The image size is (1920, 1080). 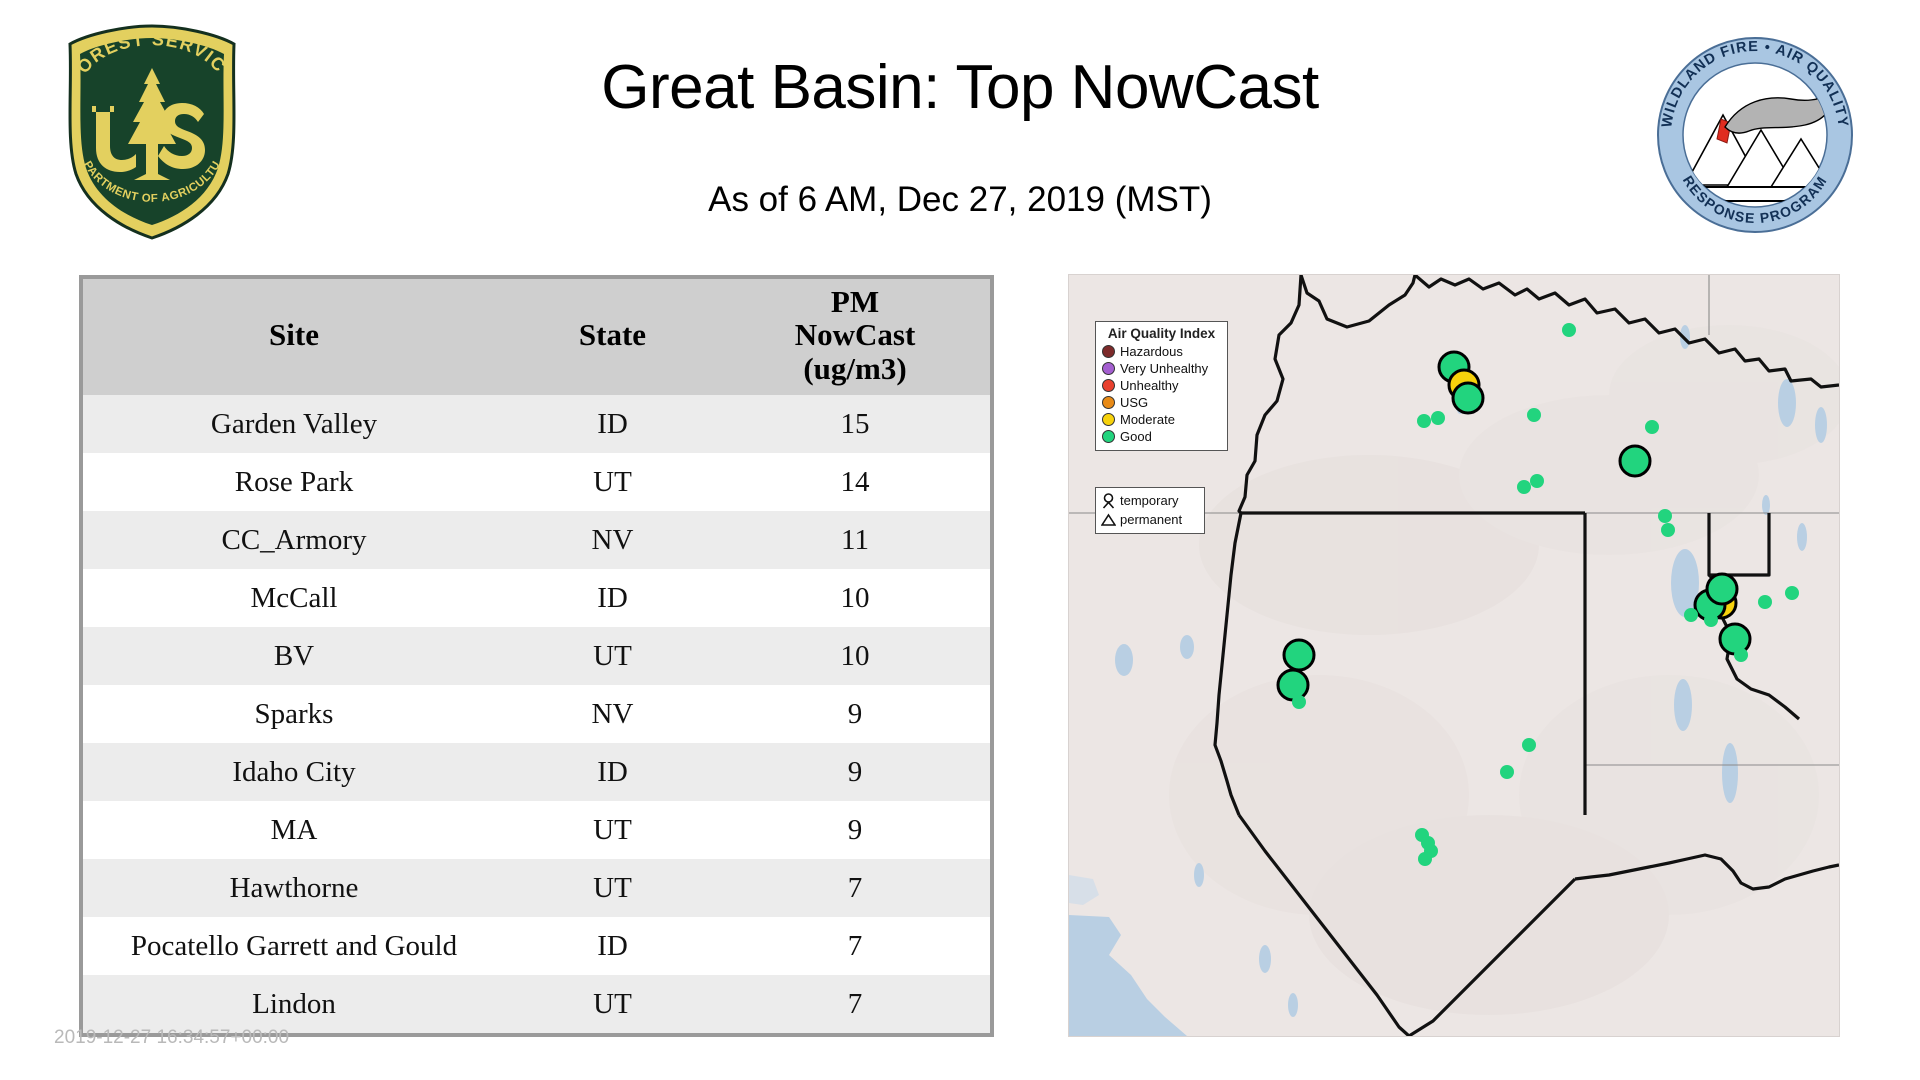 What do you see at coordinates (1134, 402) in the screenshot?
I see `legend-label: USG` at bounding box center [1134, 402].